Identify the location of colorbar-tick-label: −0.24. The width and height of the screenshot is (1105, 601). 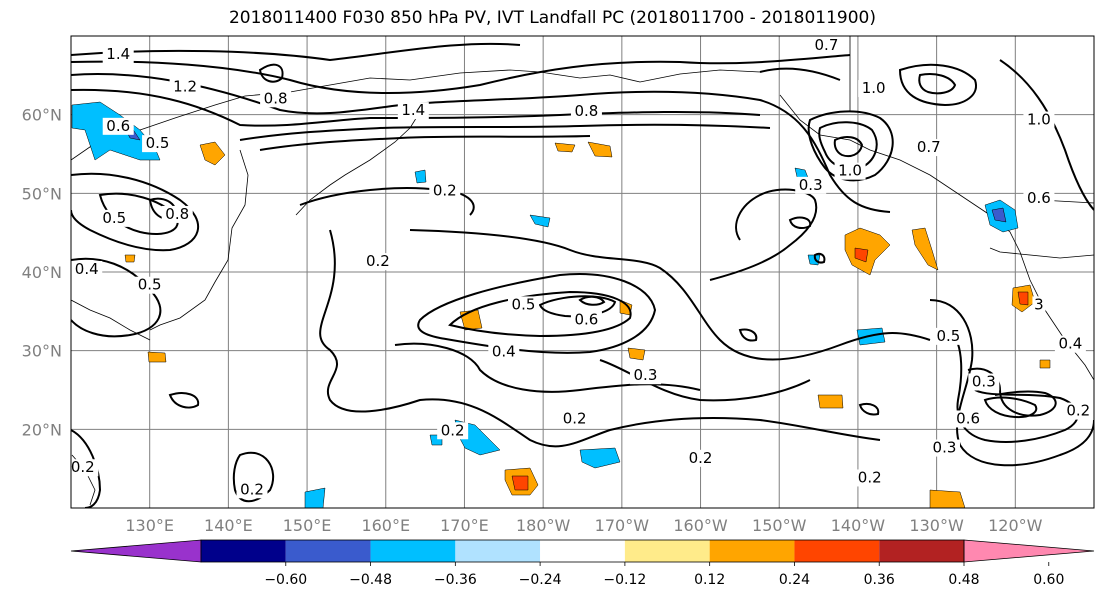
(540, 580).